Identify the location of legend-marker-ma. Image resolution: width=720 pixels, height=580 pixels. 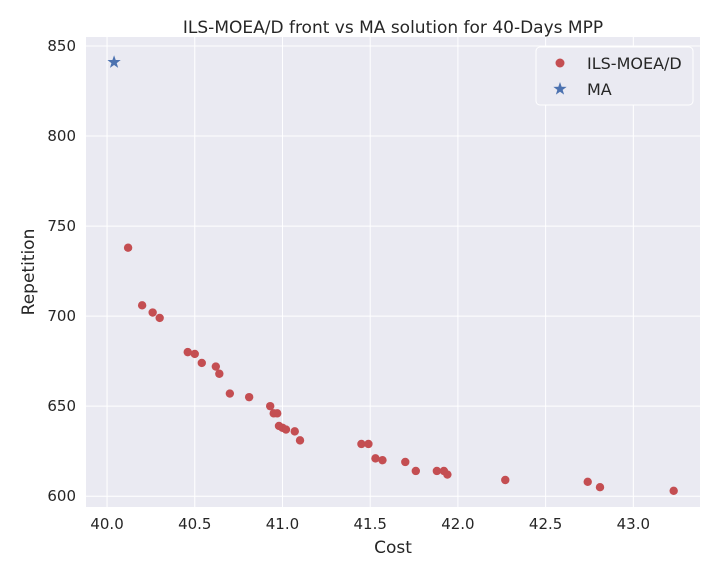
(560, 88).